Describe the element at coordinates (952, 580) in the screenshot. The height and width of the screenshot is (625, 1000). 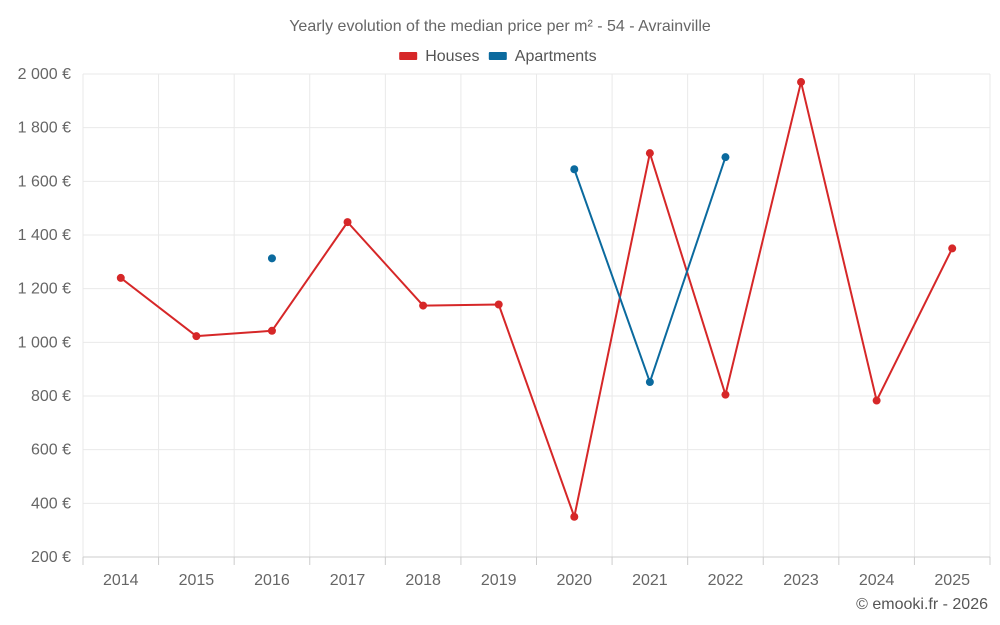
I see `x-tick-label: 2025` at that location.